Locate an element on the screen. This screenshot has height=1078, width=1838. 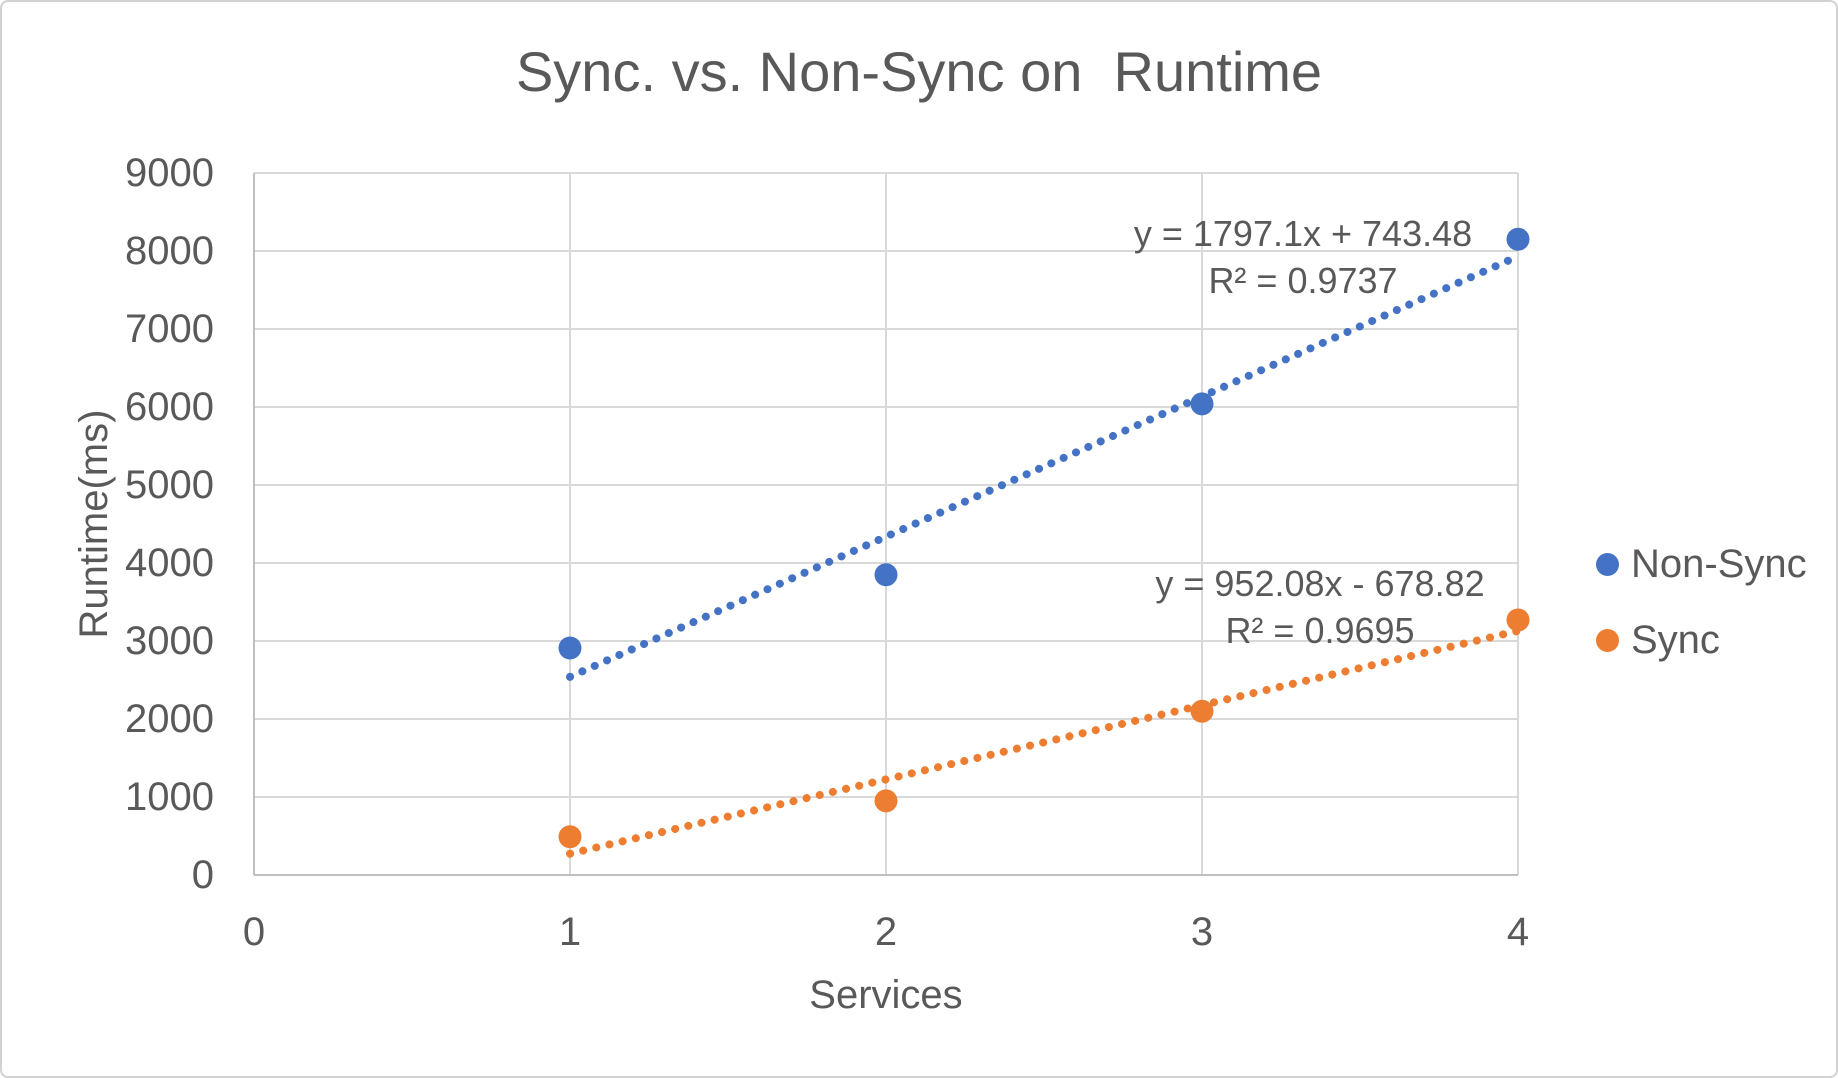
y-axis-title: Runtime(ms) is located at coordinates (94, 524).